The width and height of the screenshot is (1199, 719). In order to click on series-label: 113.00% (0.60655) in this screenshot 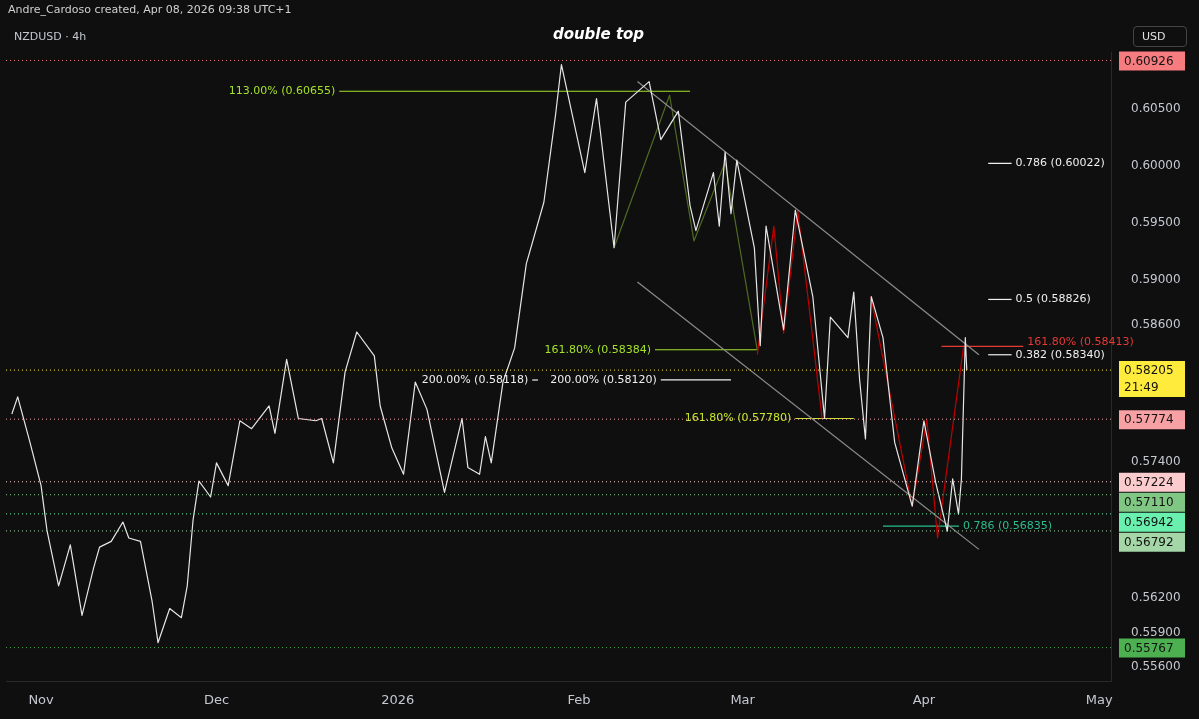, I will do `click(282, 91)`.